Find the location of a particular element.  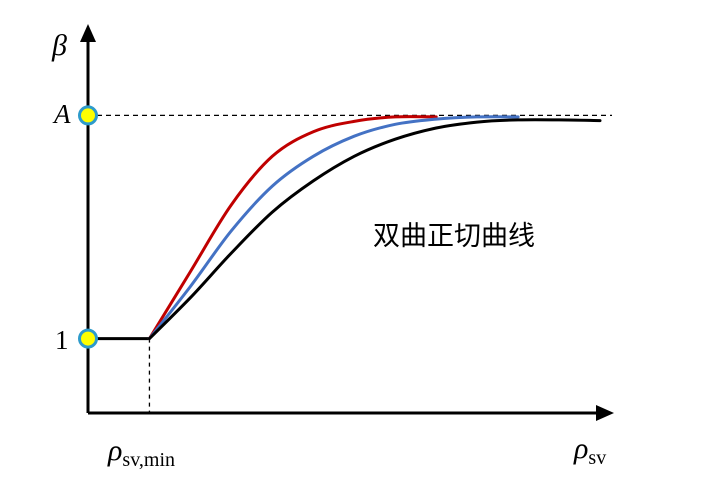

y-axis-arrow is located at coordinates (88, 33).